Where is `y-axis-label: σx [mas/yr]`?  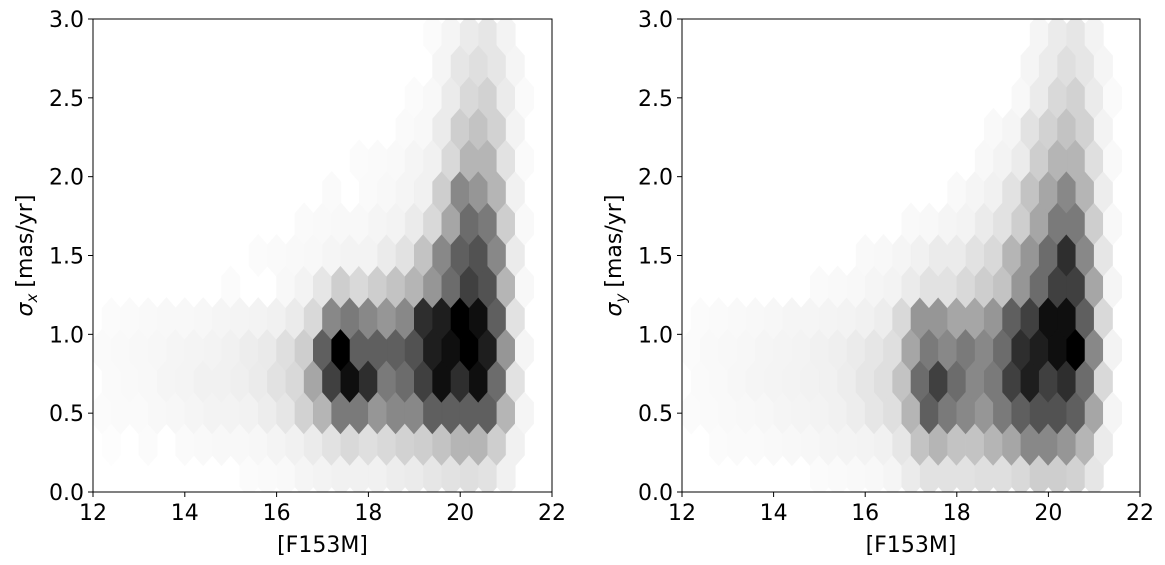 y-axis-label: σx [mas/yr] is located at coordinates (27, 256).